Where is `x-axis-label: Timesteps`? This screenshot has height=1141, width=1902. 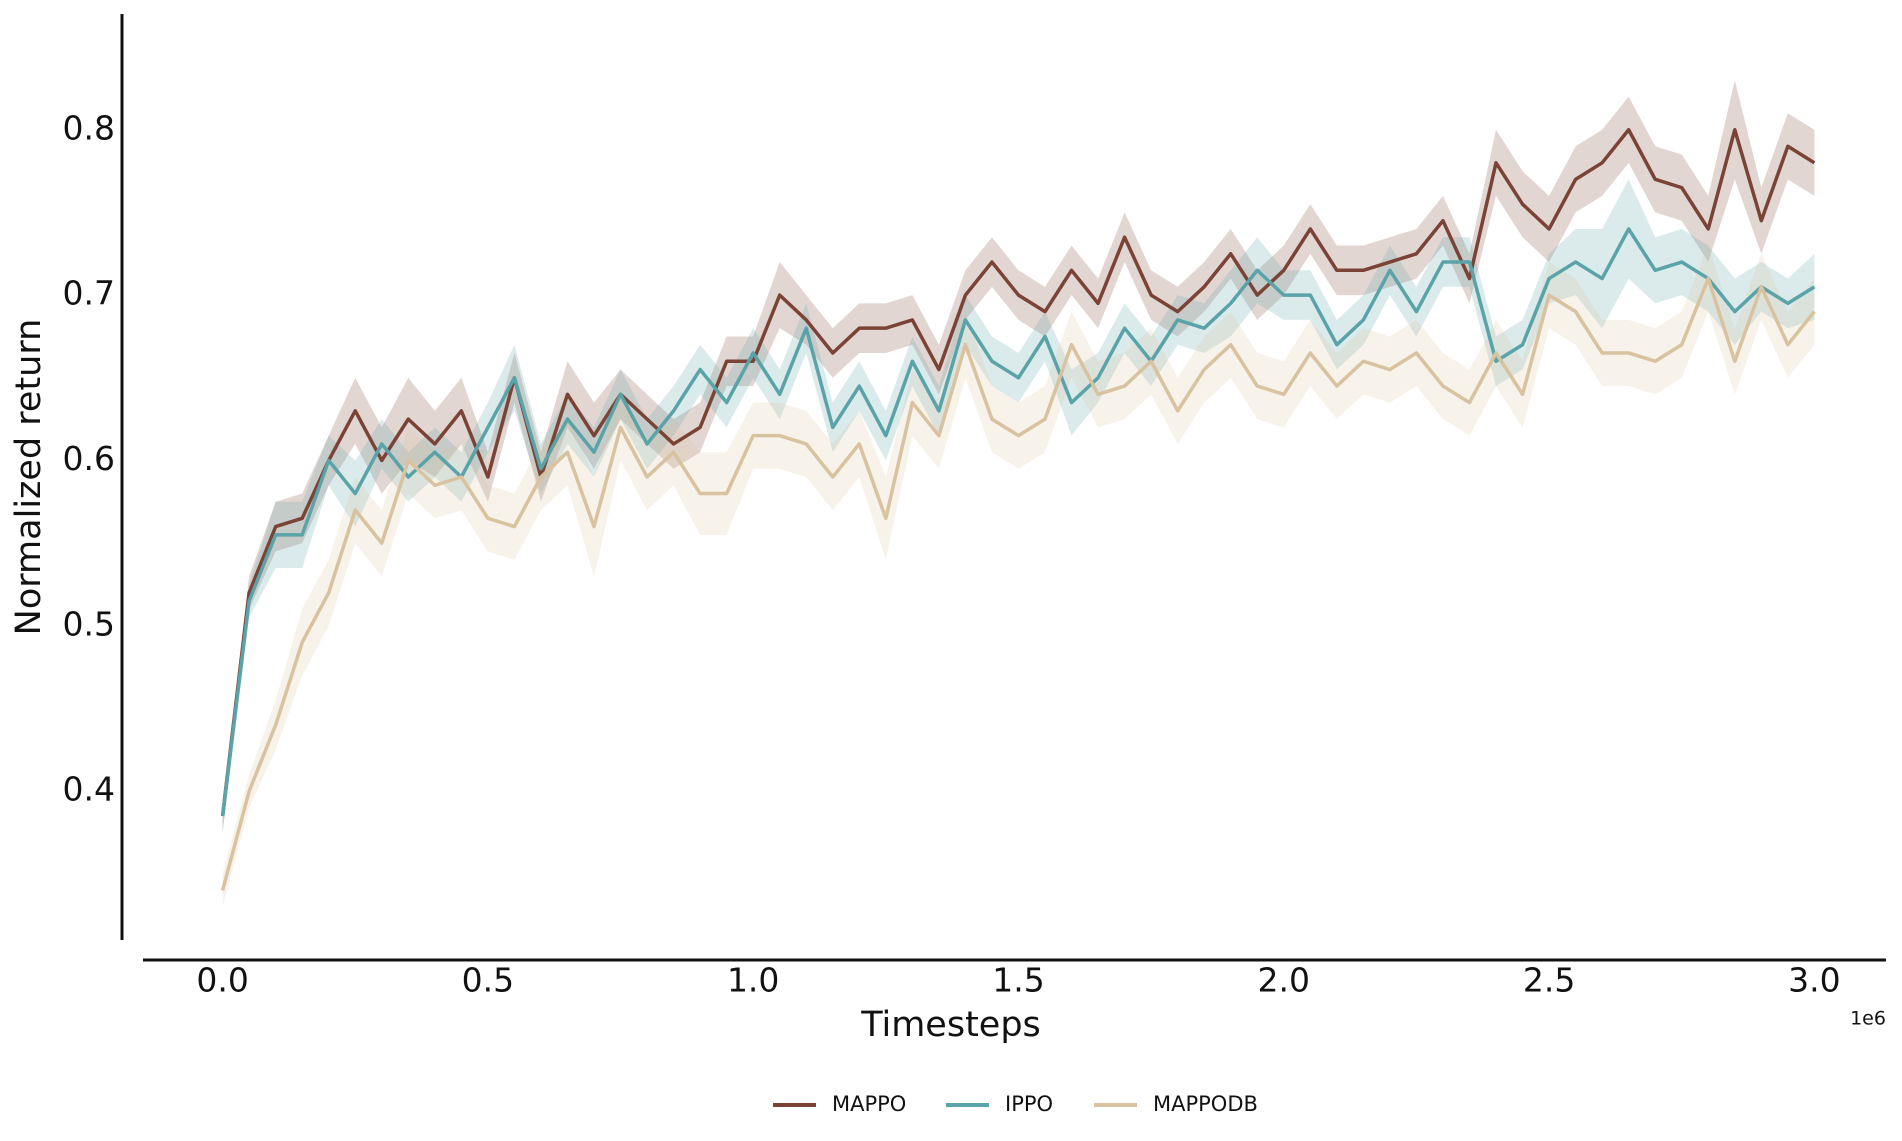
x-axis-label: Timesteps is located at coordinates (950, 1025).